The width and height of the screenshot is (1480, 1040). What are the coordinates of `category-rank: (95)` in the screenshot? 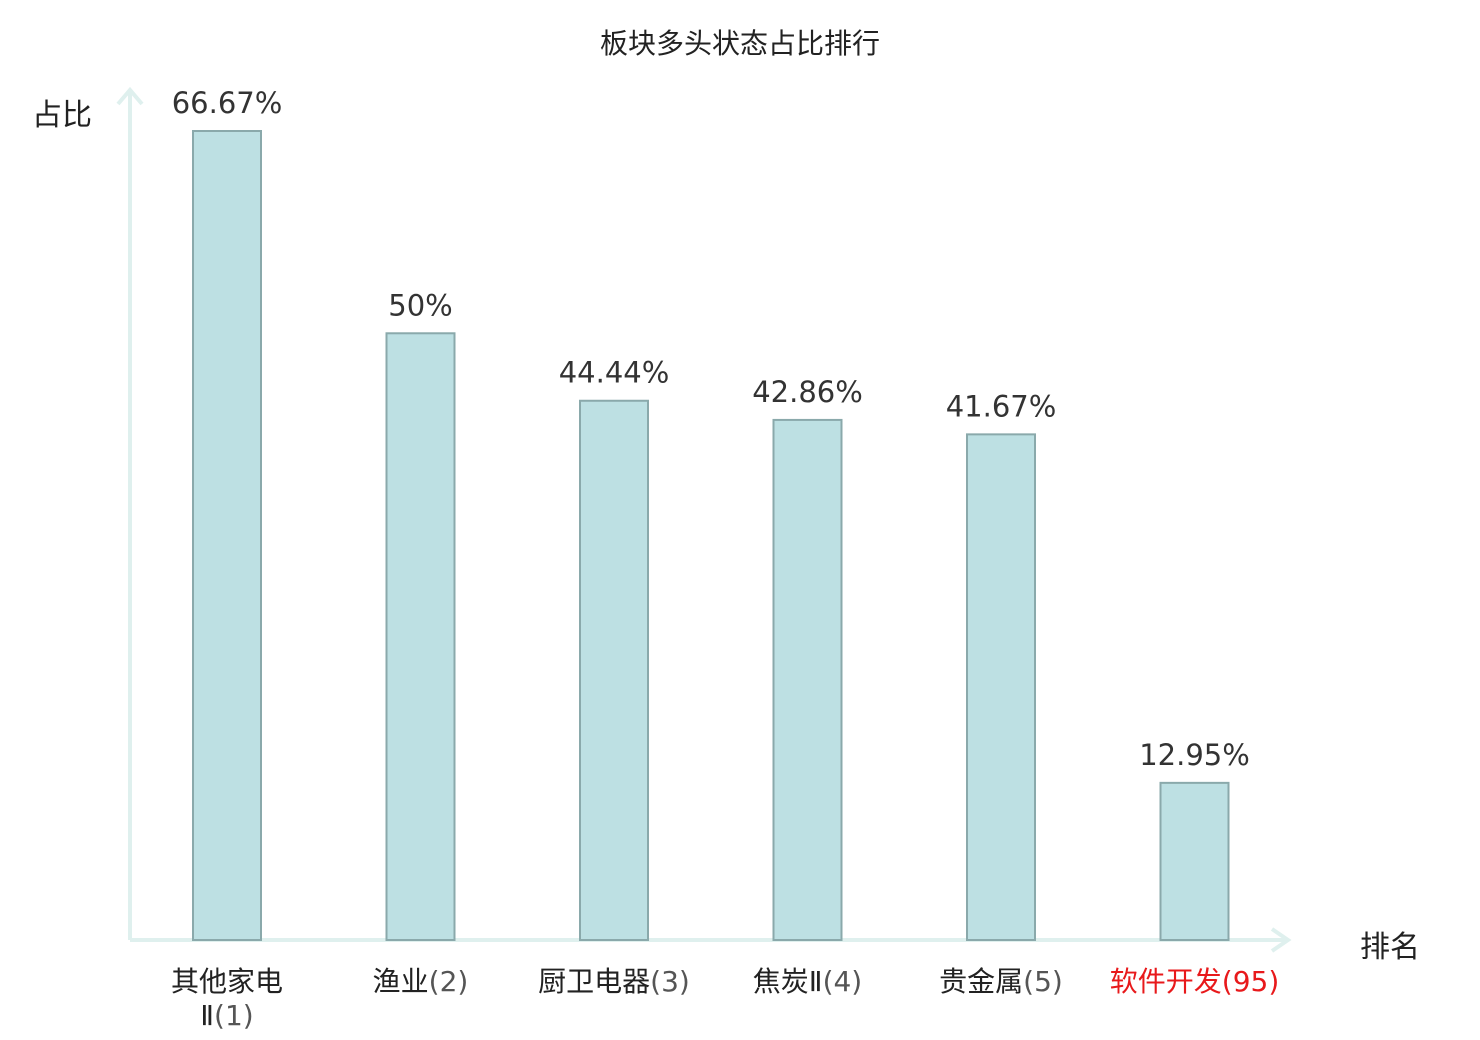 It's located at (1250, 981).